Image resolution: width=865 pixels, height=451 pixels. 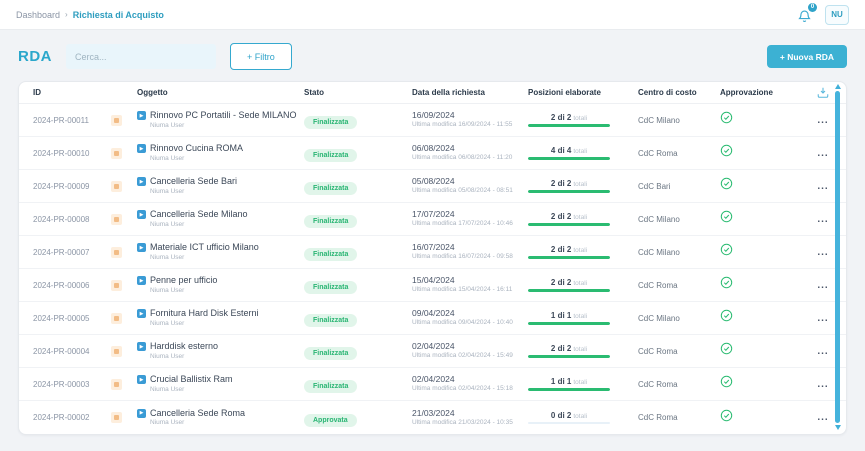 What do you see at coordinates (561, 316) in the screenshot?
I see `progress-count: 1 di 1` at bounding box center [561, 316].